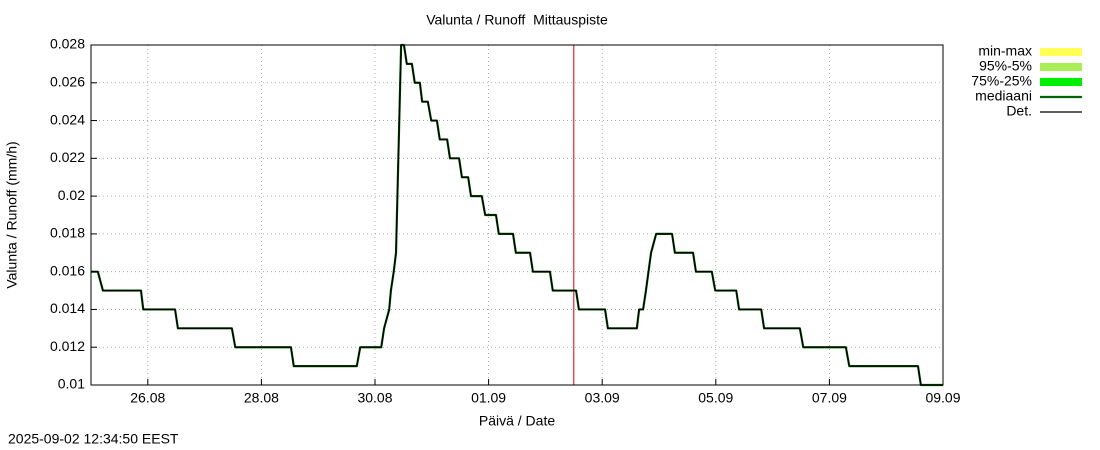 Image resolution: width=1100 pixels, height=450 pixels. What do you see at coordinates (67, 119) in the screenshot?
I see `y-tick-label: 0.024` at bounding box center [67, 119].